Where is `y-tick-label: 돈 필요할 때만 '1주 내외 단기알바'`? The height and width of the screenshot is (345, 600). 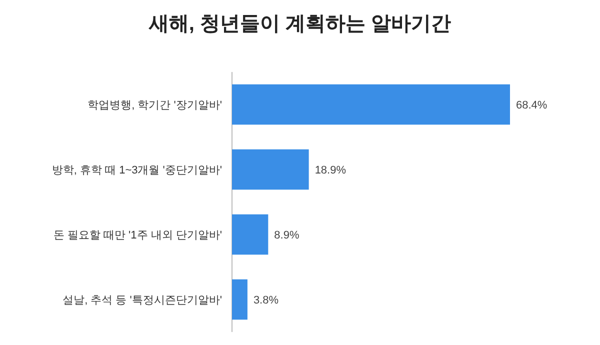 y-tick-label: 돈 필요할 때만 '1주 내외 단기알바' is located at coordinates (137, 236).